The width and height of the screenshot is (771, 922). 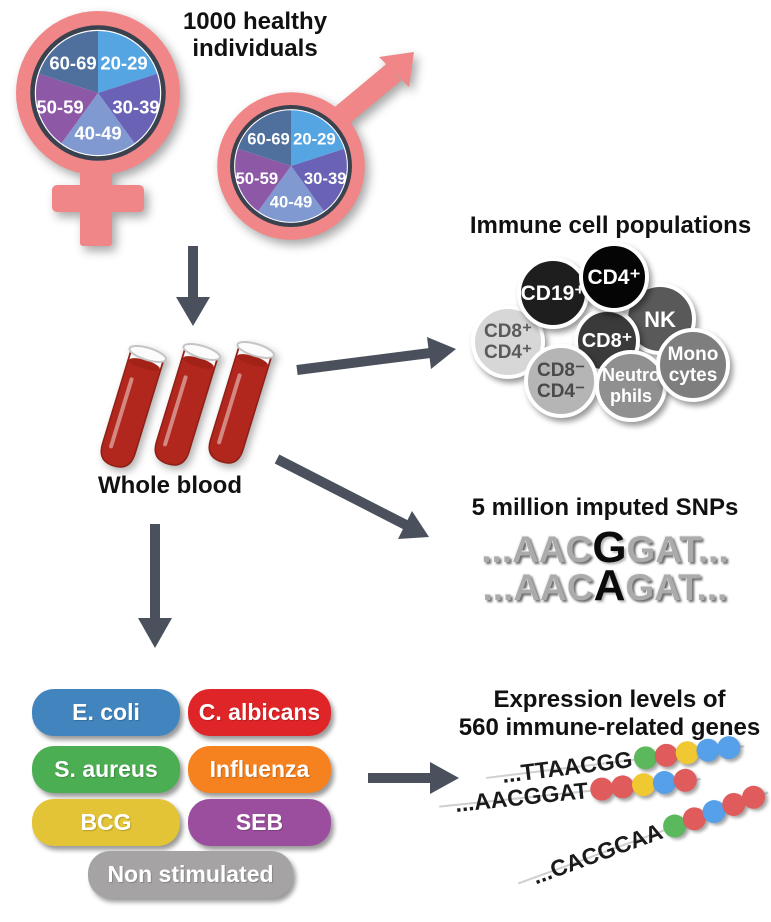 What do you see at coordinates (693, 375) in the screenshot?
I see `cell-label: cytes` at bounding box center [693, 375].